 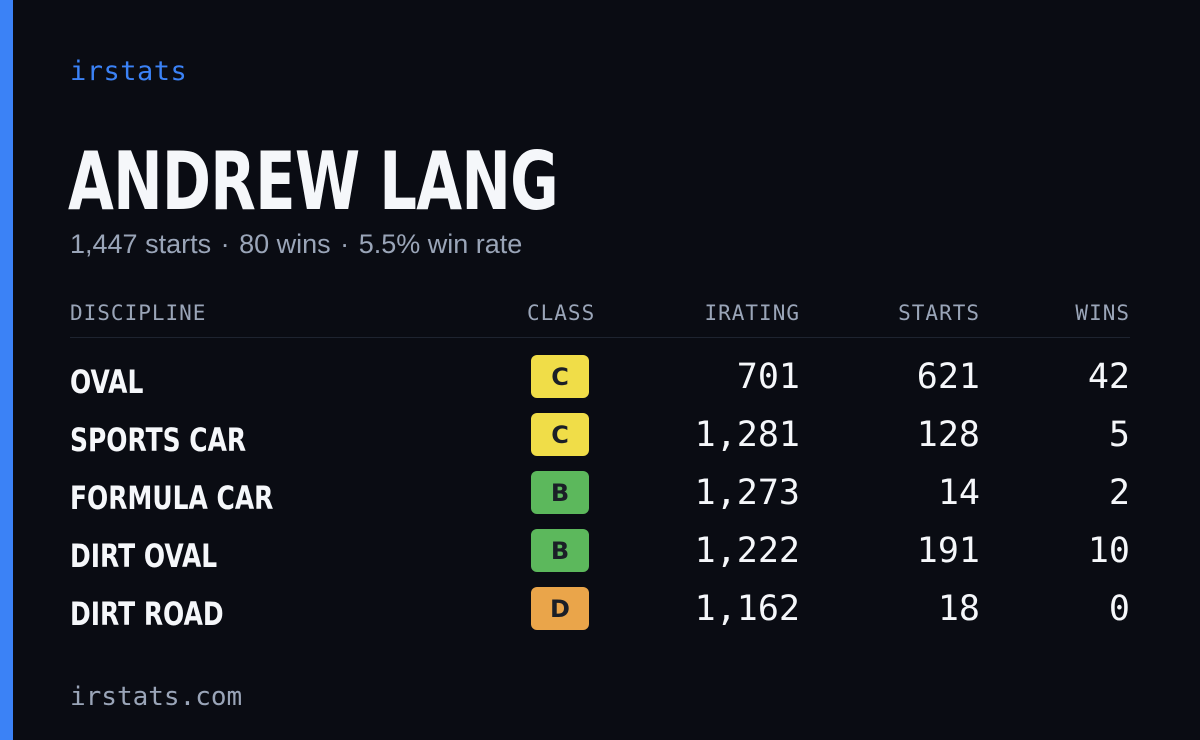 I want to click on summary-win-rate: 5.5% win rate, so click(x=440, y=244).